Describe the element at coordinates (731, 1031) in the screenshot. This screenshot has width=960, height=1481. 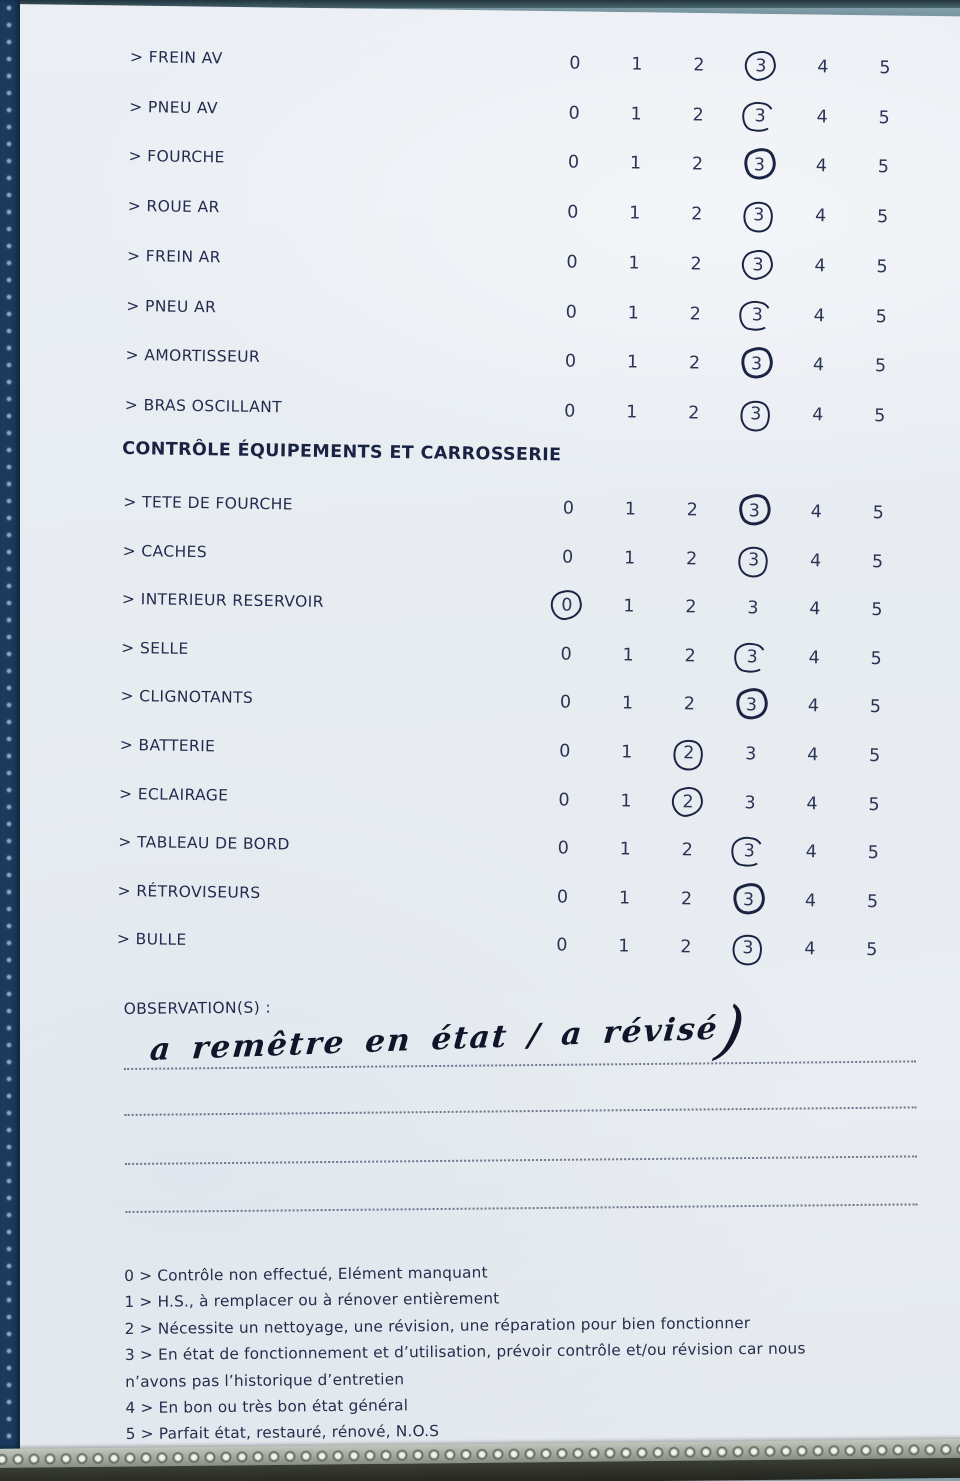
I see `handwritten-parenthesis: )` at that location.